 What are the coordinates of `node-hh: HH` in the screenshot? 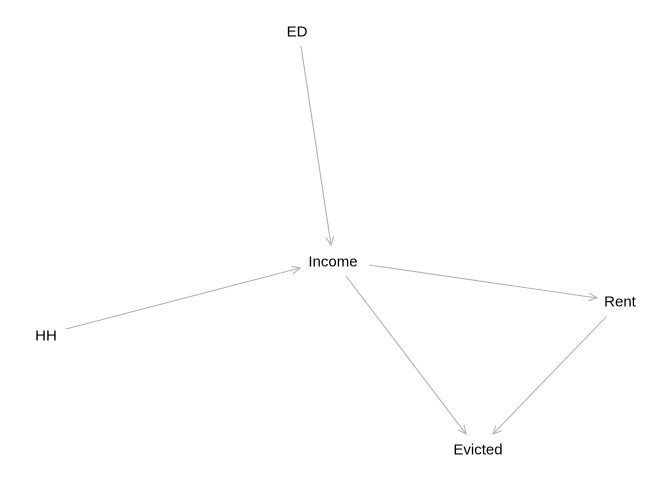 It's located at (46, 336).